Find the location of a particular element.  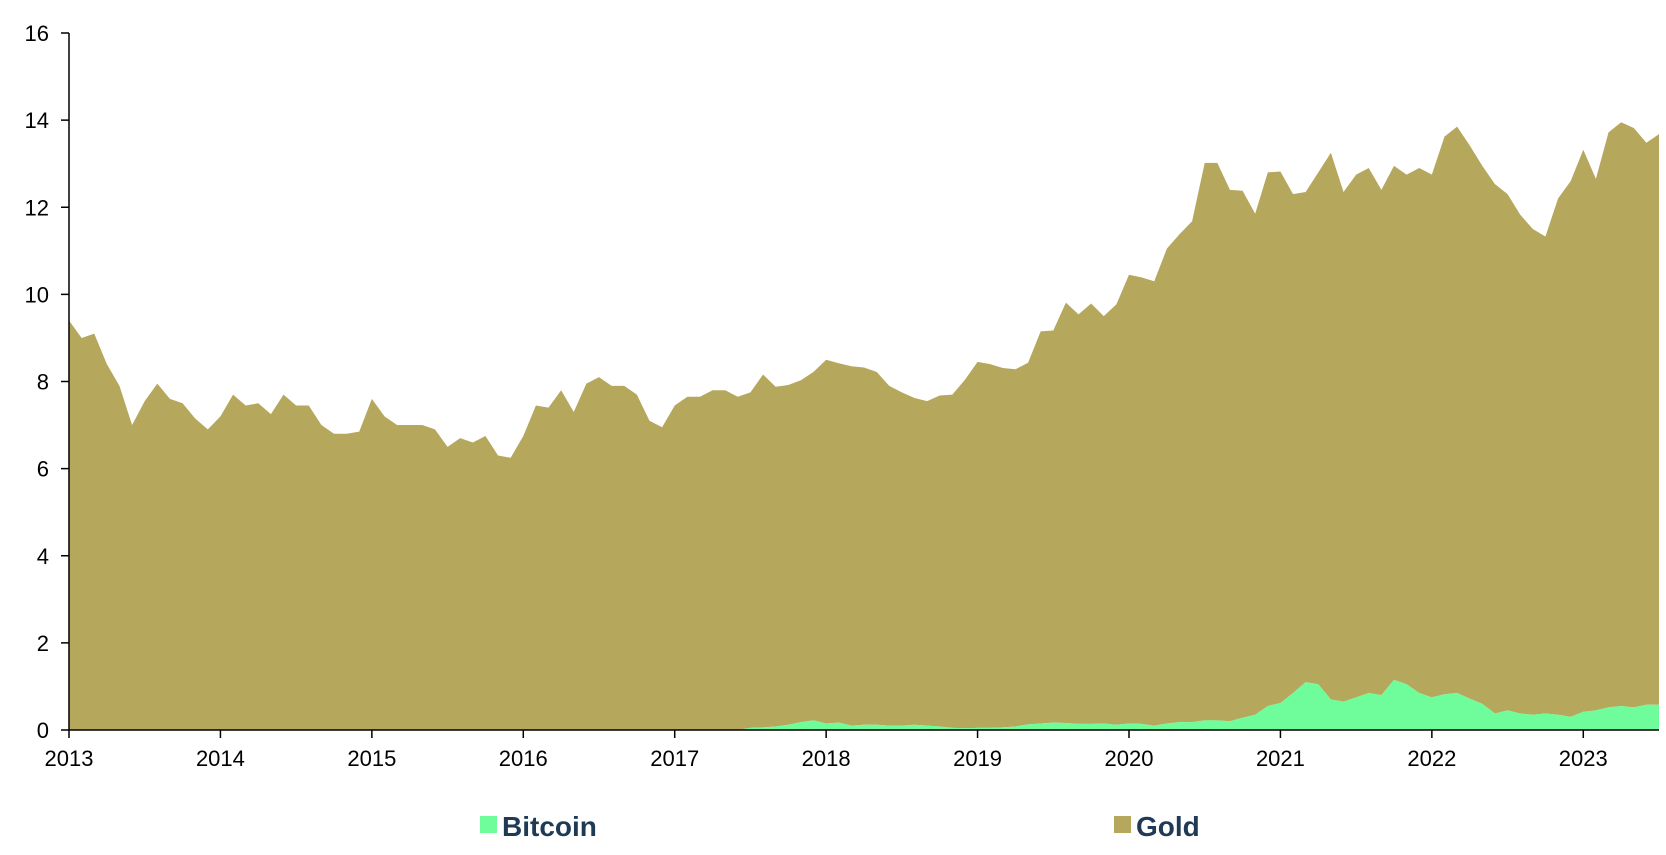

y-tick-label: 4 is located at coordinates (43, 556).